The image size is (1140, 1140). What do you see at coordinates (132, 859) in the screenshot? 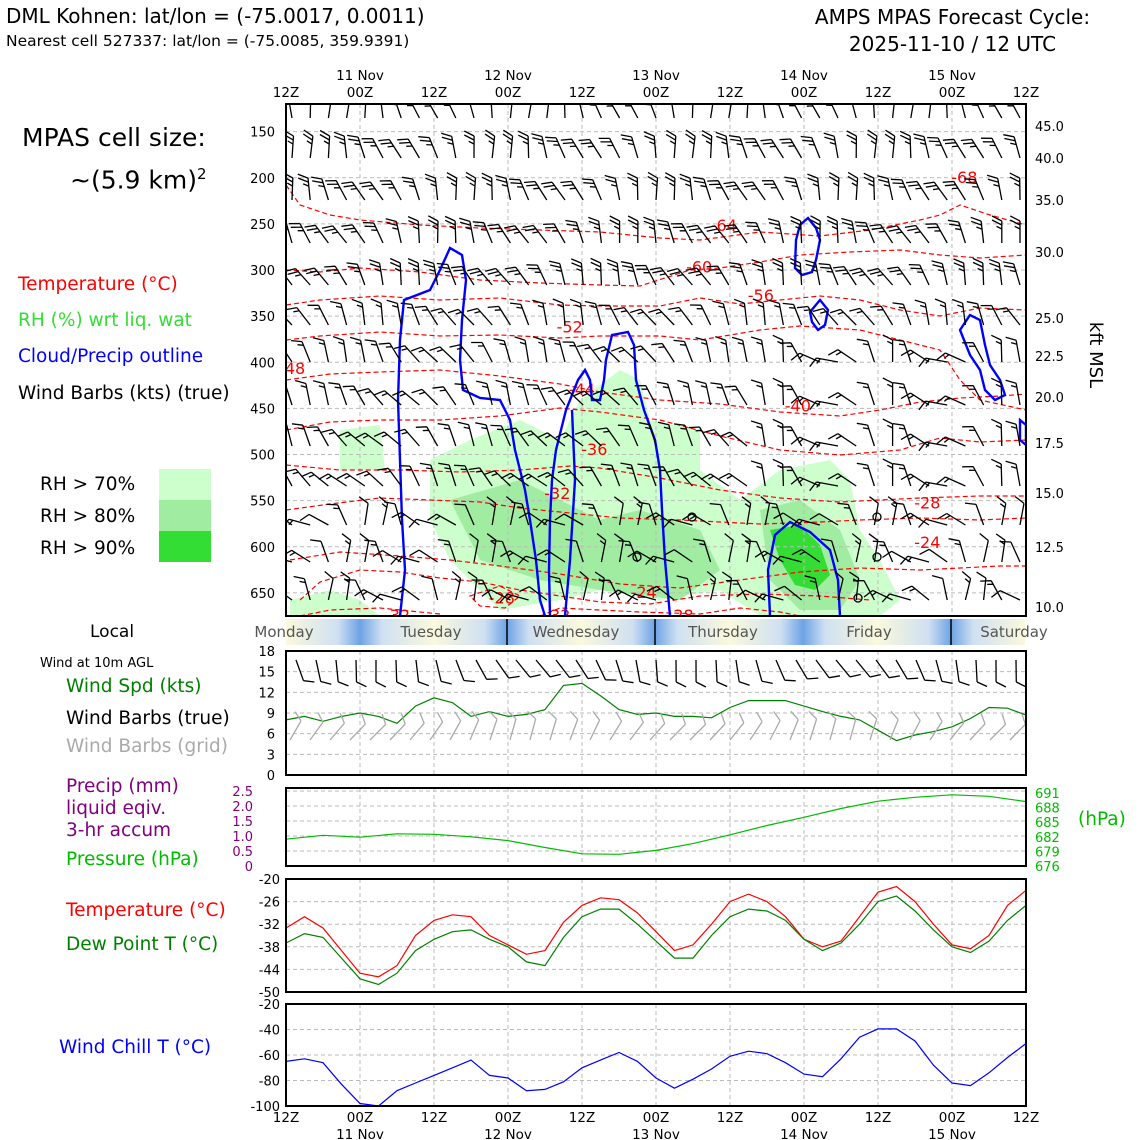
I see `label-pressure: Pressure (hPa)` at bounding box center [132, 859].